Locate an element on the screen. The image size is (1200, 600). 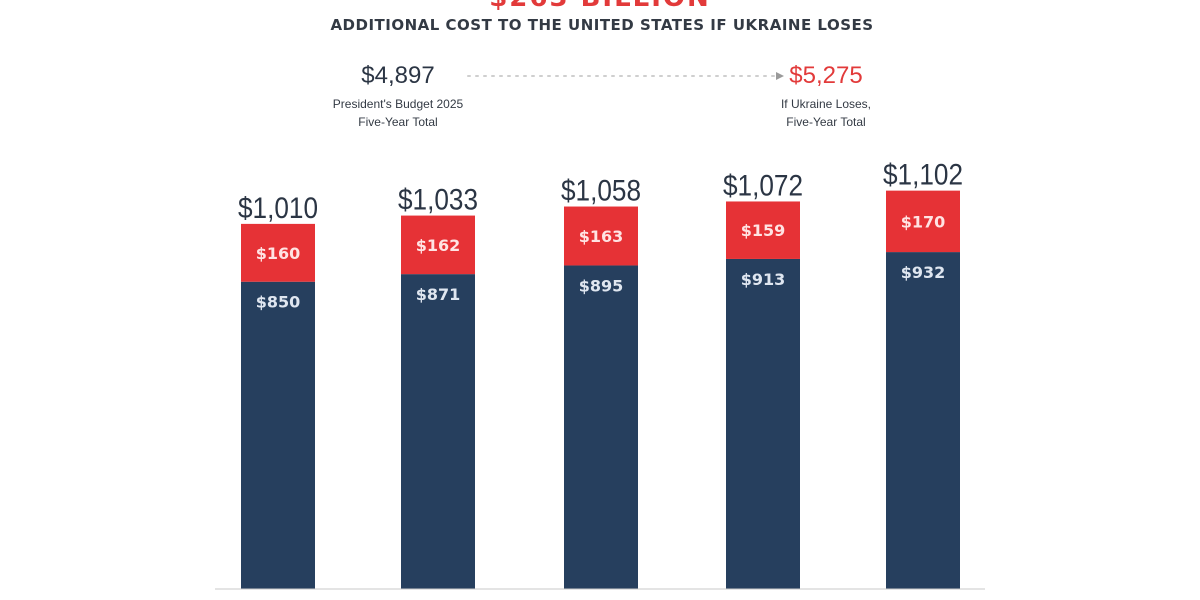
bar-increase-label-2: $162 is located at coordinates (438, 245).